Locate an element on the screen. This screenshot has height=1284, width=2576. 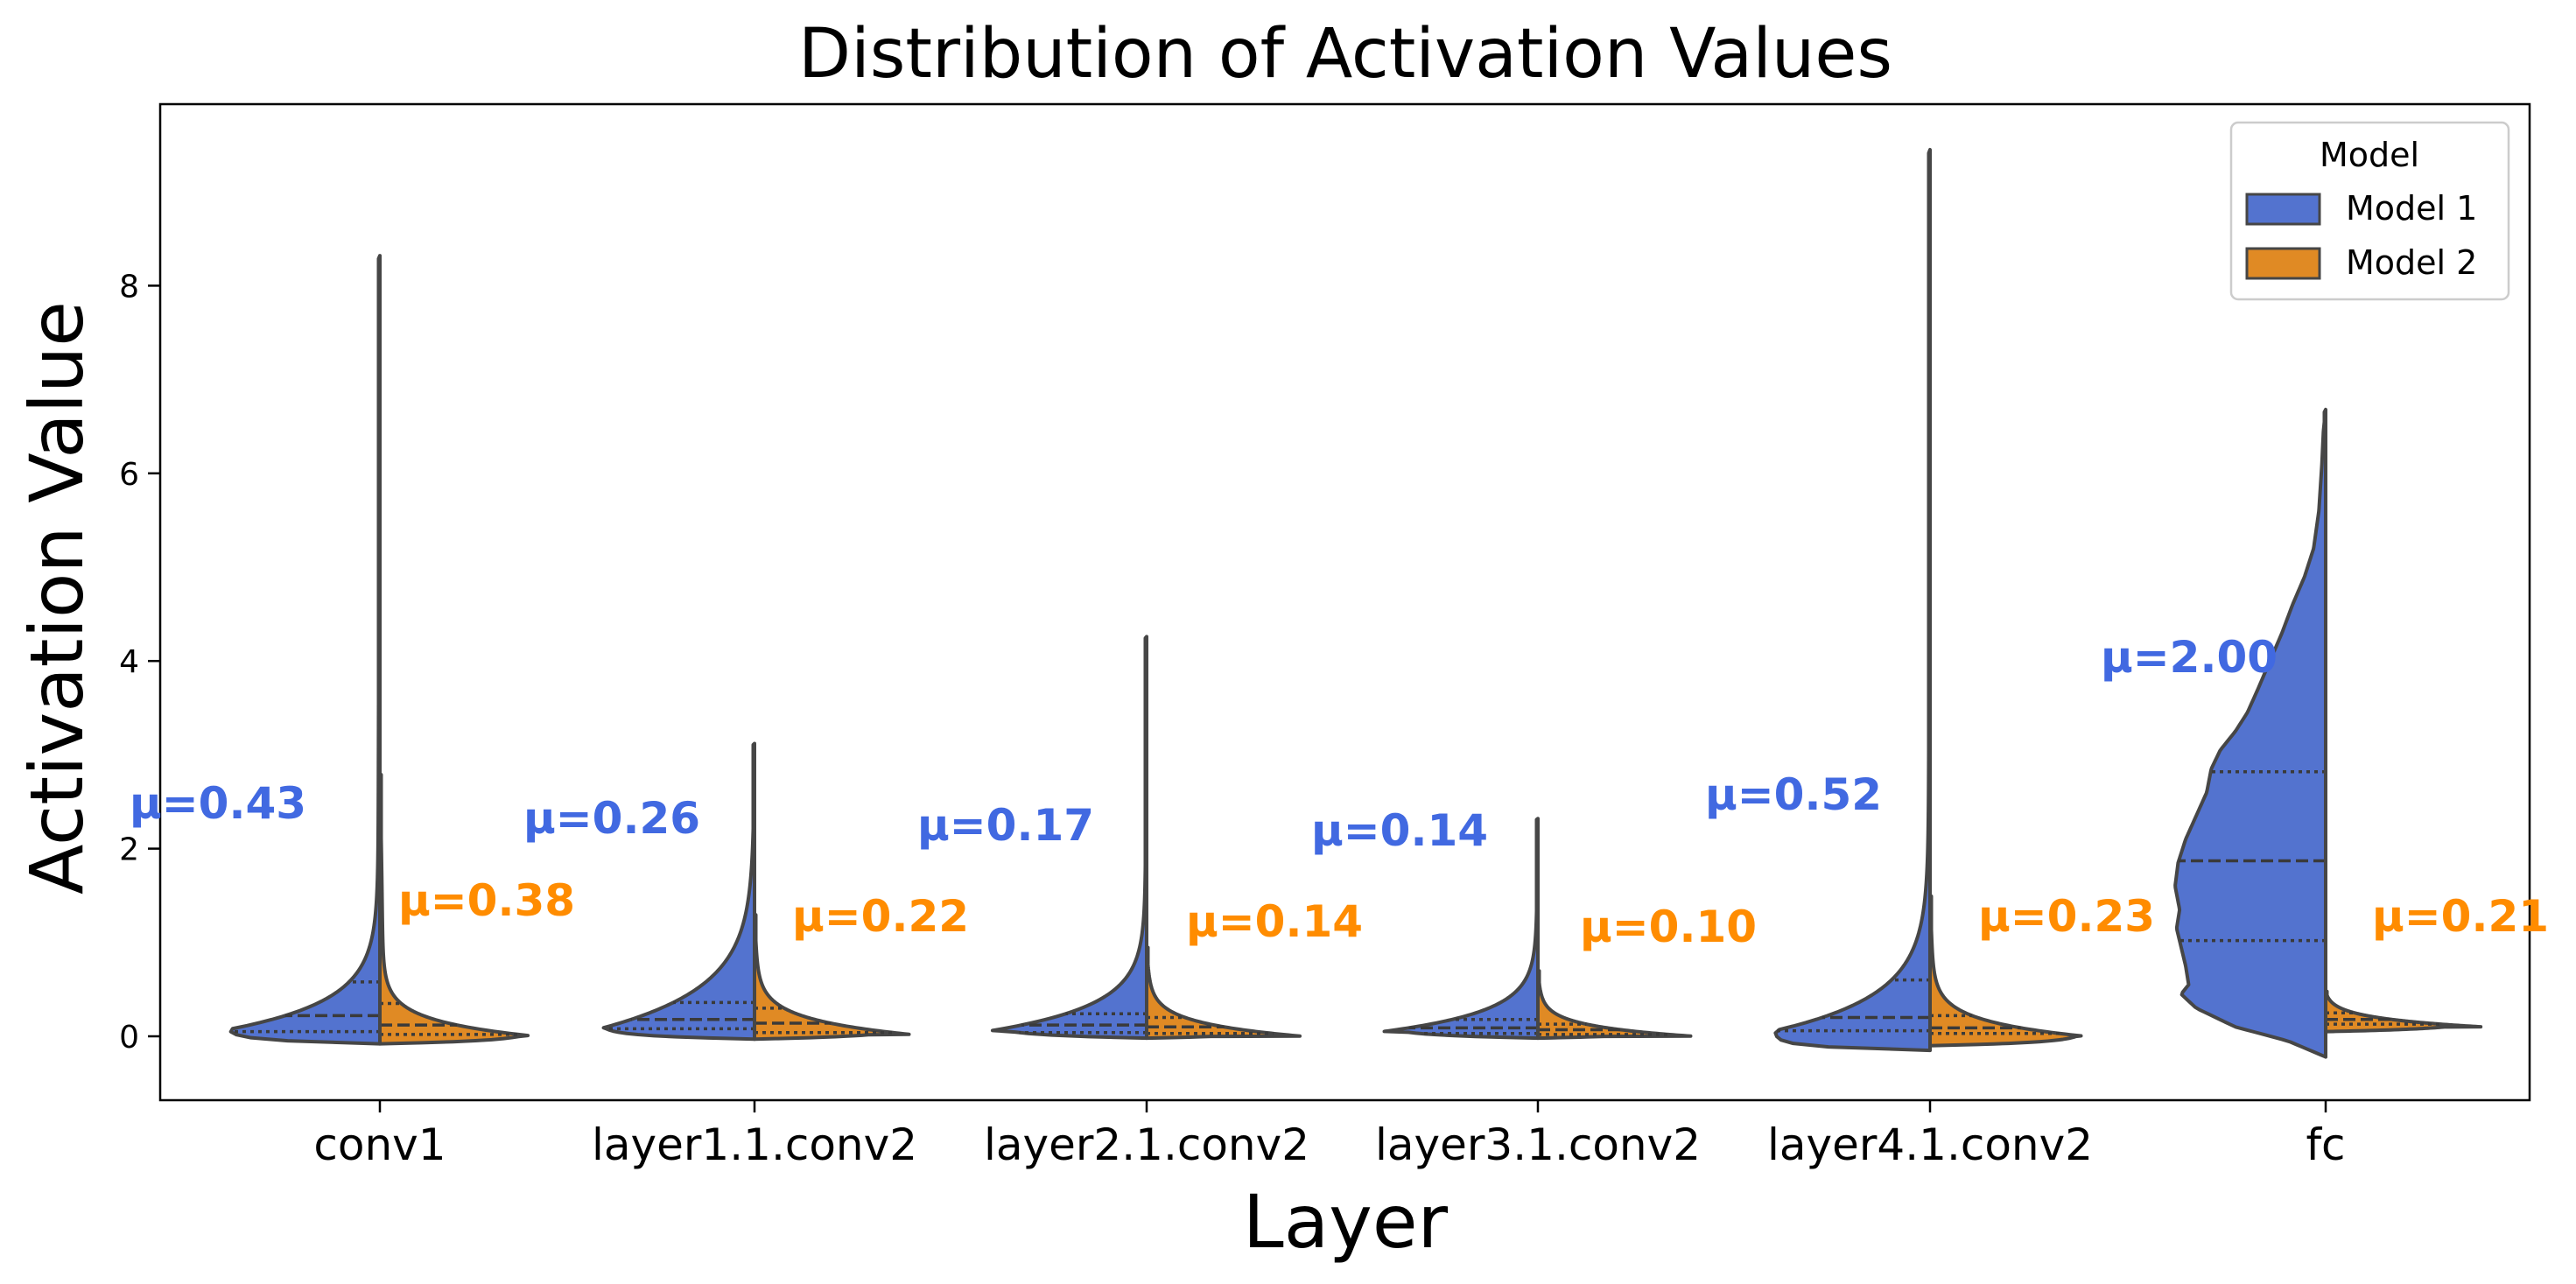
mean-label-model-1: μ=0.14 is located at coordinates (1400, 830).